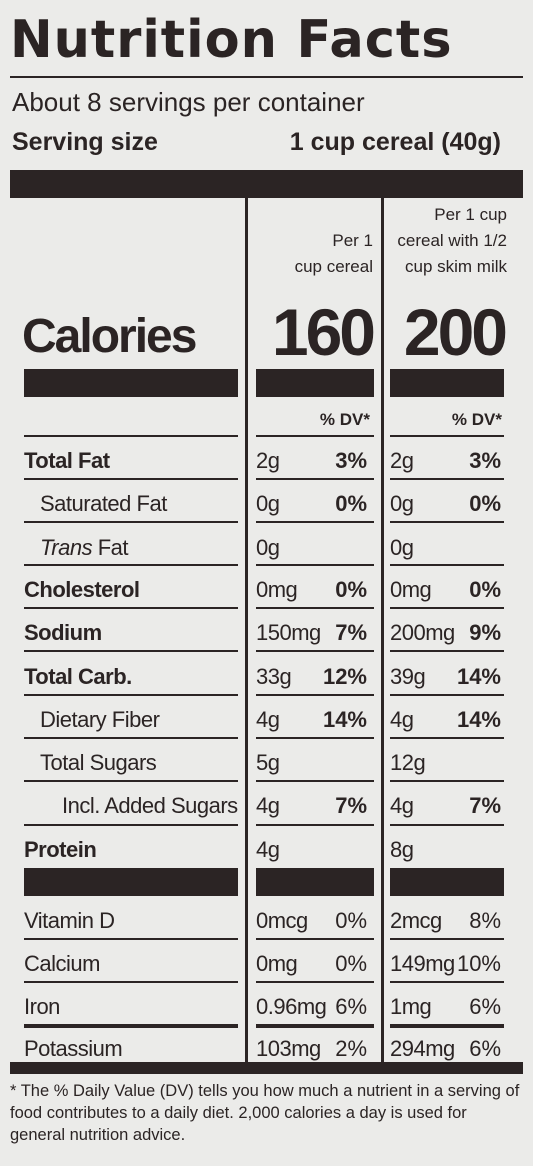 Image resolution: width=533 pixels, height=1166 pixels. Describe the element at coordinates (485, 1006) in the screenshot. I see `col2-dv: 6%` at that location.